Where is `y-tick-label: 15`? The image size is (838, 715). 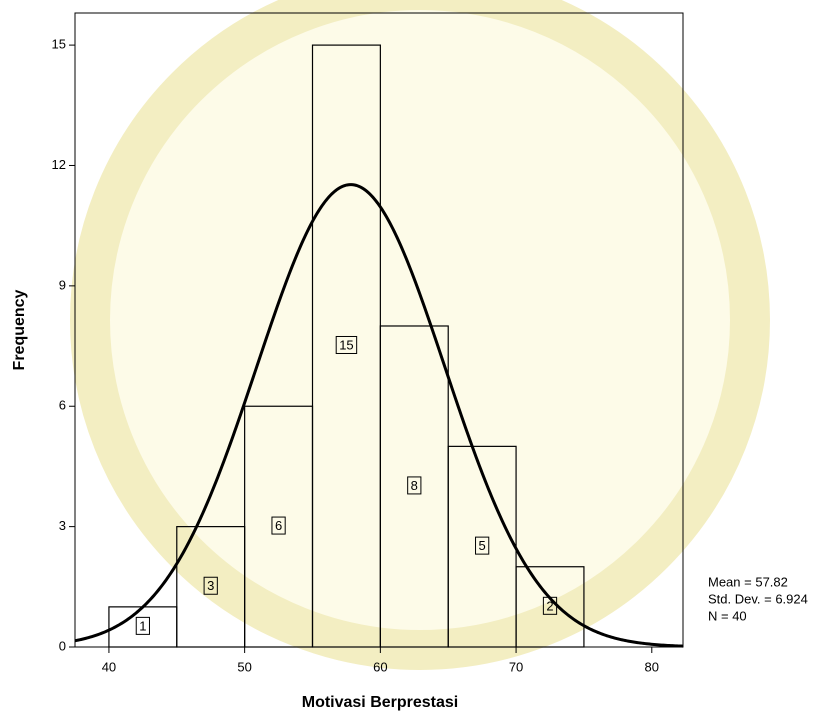
y-tick-label: 15 is located at coordinates (59, 44).